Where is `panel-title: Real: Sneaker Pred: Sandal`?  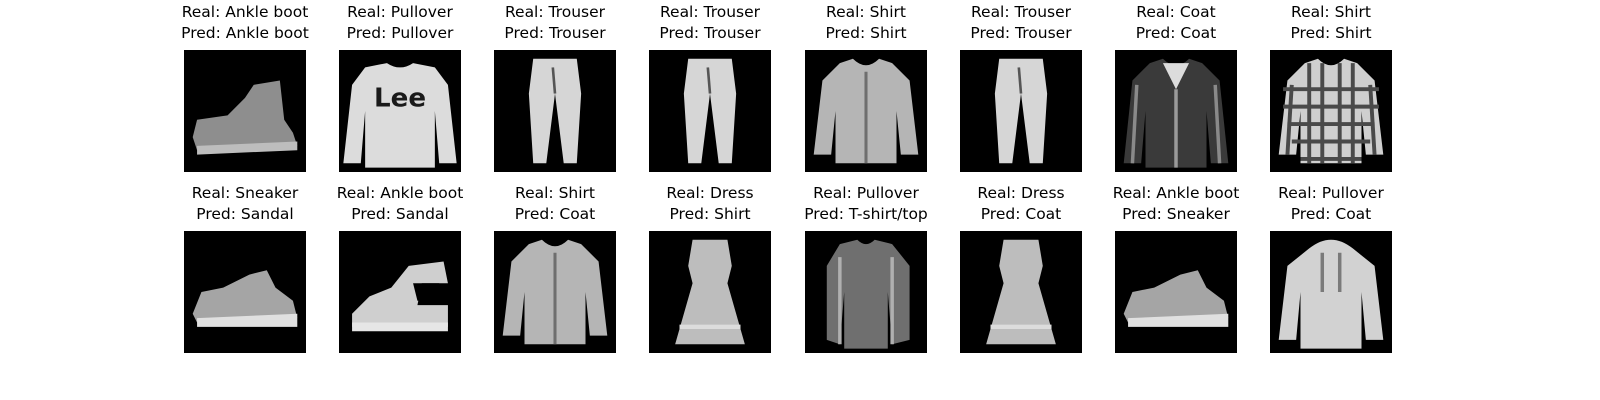
panel-title: Real: Sneaker Pred: Sandal is located at coordinates (245, 204).